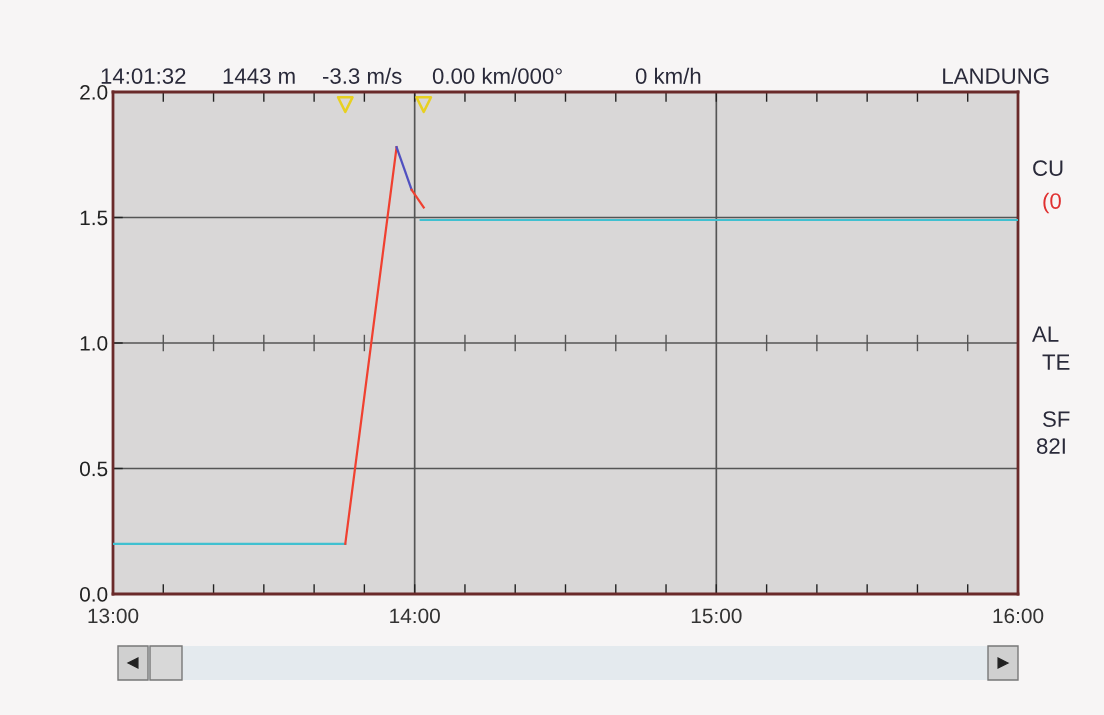 This screenshot has height=715, width=1104. Describe the element at coordinates (93, 469) in the screenshot. I see `y-tick-label: 0.5` at that location.